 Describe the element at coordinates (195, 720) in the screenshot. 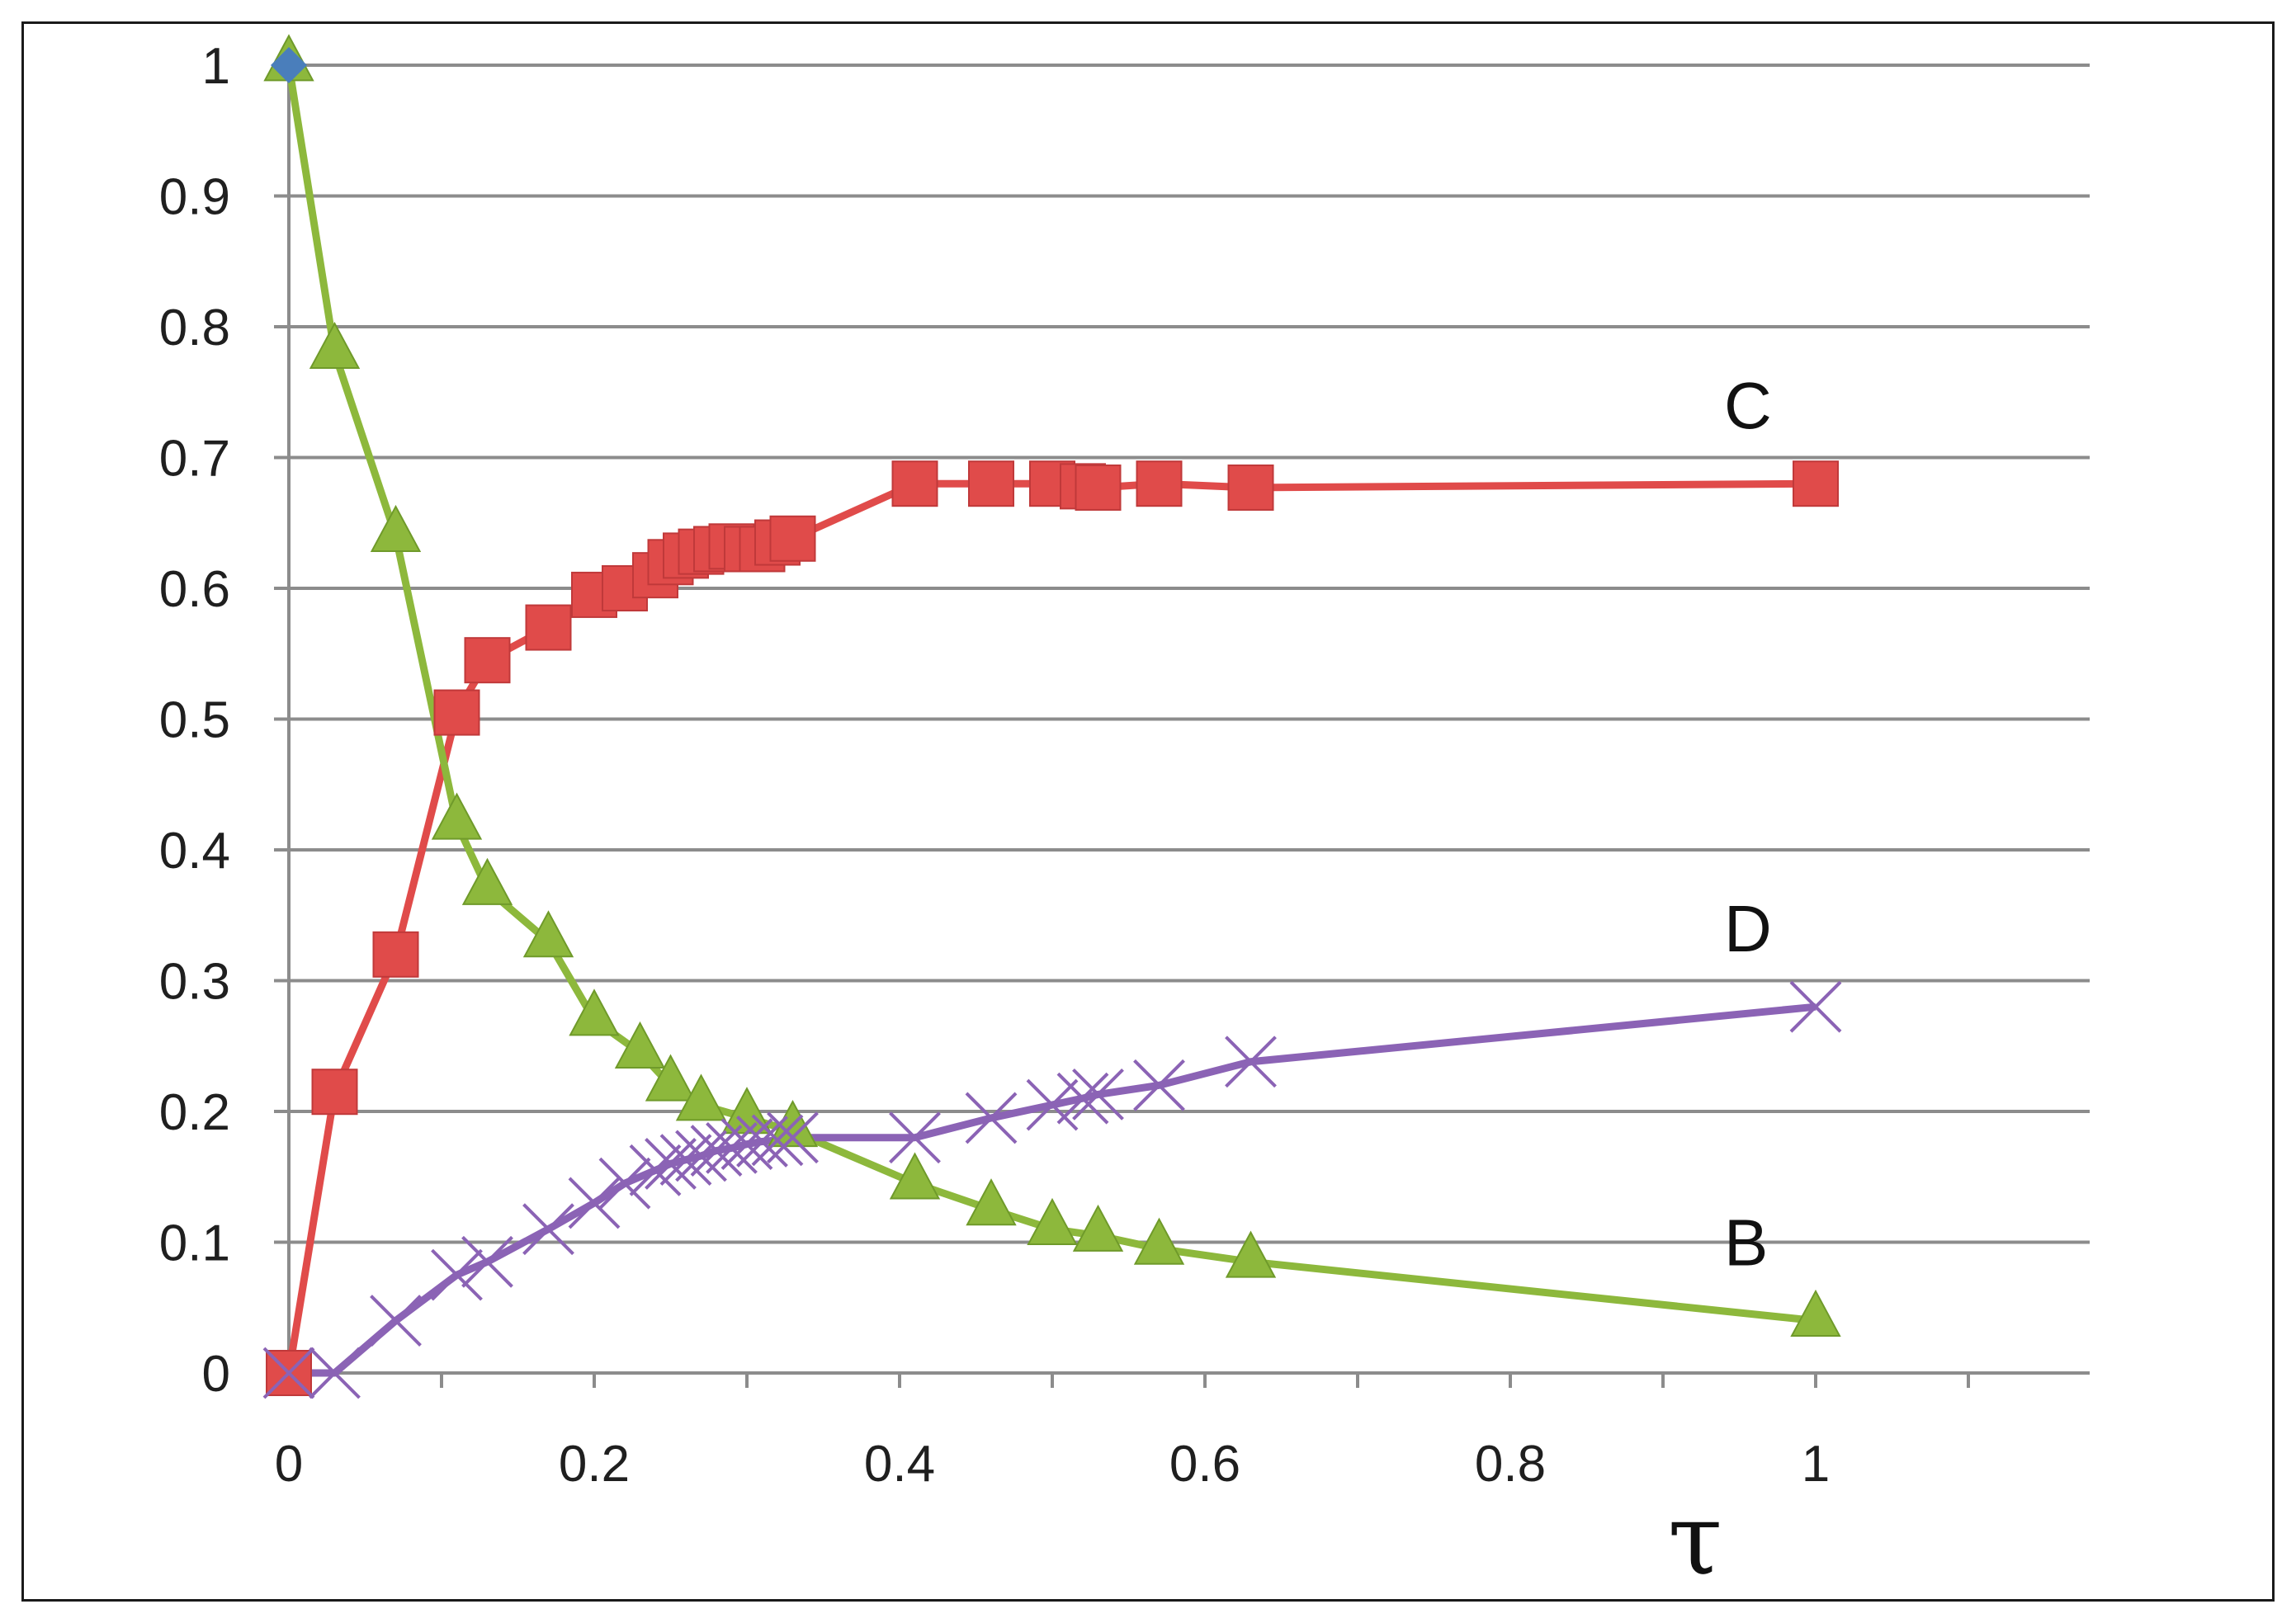

I see `y-tick-label: 0.5` at that location.